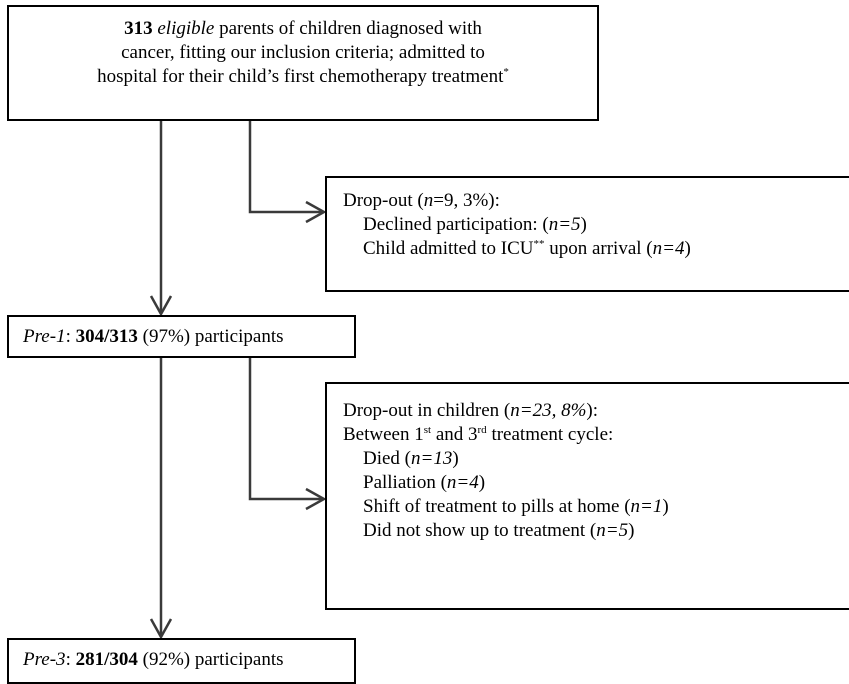 This screenshot has width=849, height=684. I want to click on pre1-box: Pre-1: 304/313 (97%) participants, so click(181, 336).